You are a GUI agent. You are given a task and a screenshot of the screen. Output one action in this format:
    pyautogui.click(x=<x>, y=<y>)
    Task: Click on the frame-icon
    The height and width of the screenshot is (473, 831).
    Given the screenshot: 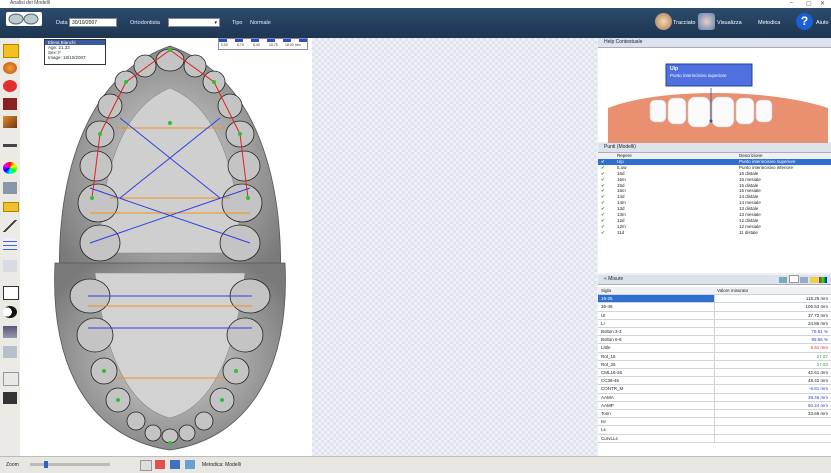 What is the action you would take?
    pyautogui.click(x=11, y=293)
    